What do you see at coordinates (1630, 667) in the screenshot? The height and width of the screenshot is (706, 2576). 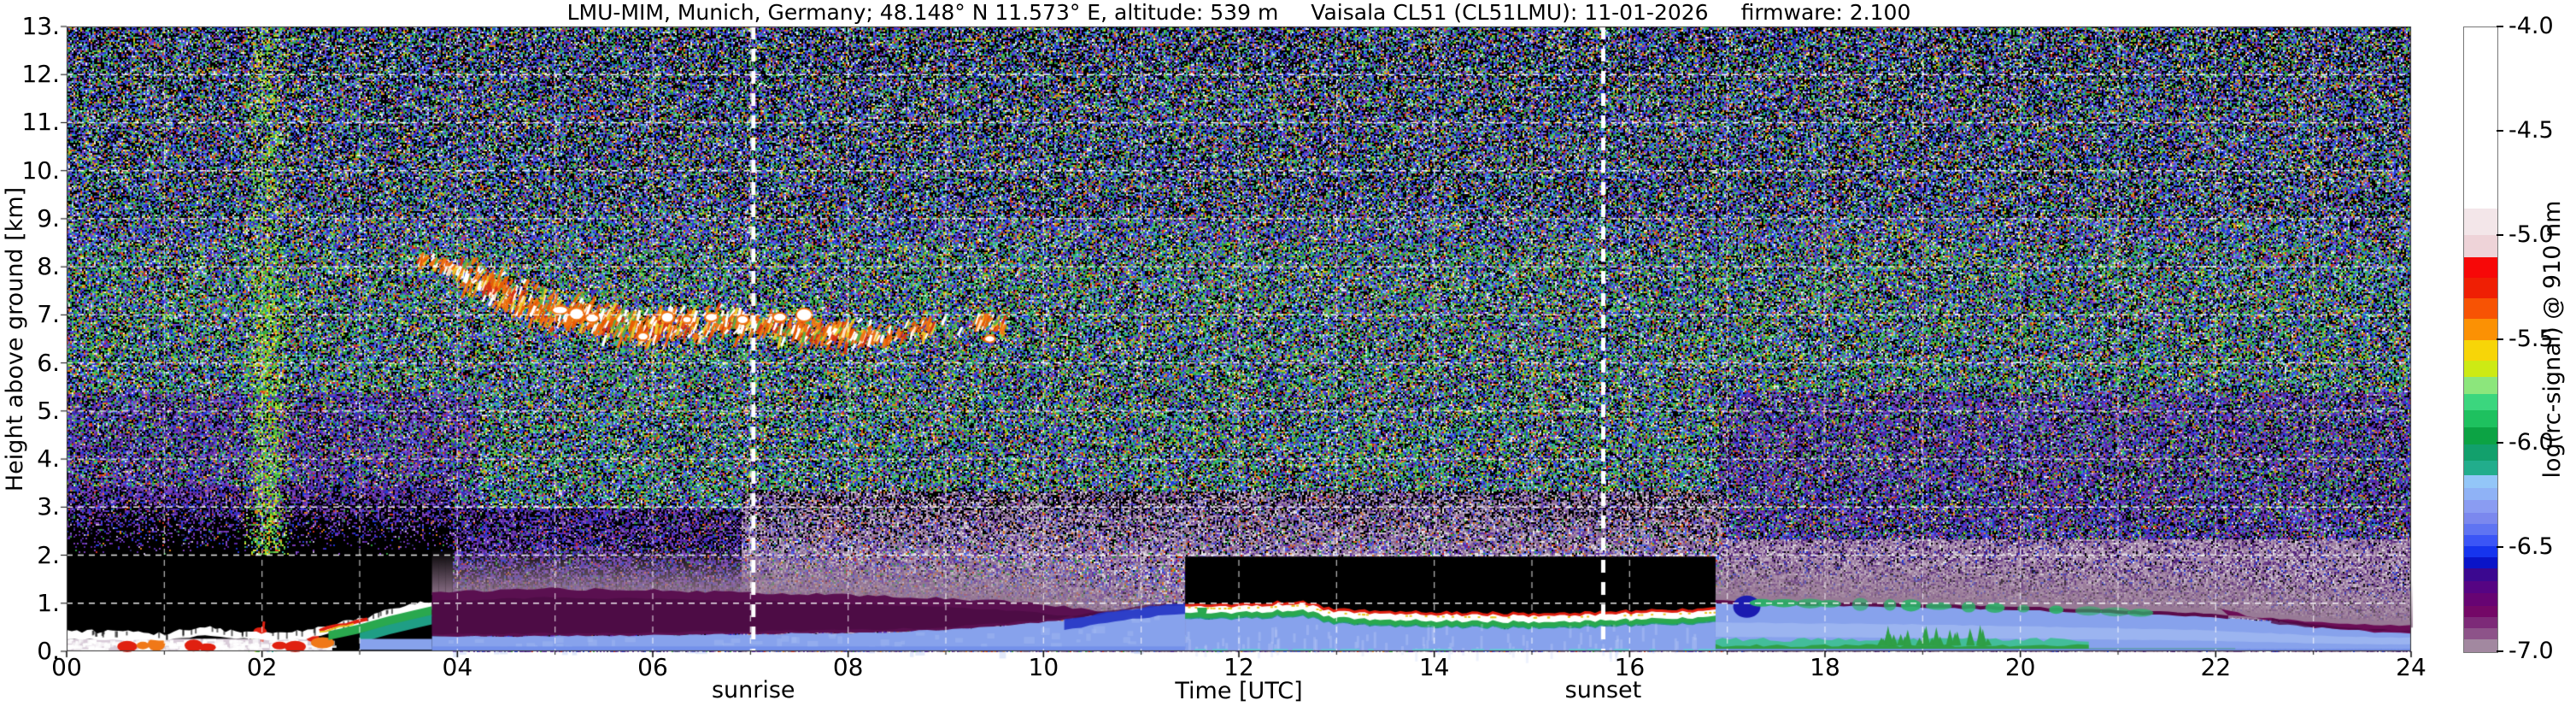 I see `x-tick-label: 16` at bounding box center [1630, 667].